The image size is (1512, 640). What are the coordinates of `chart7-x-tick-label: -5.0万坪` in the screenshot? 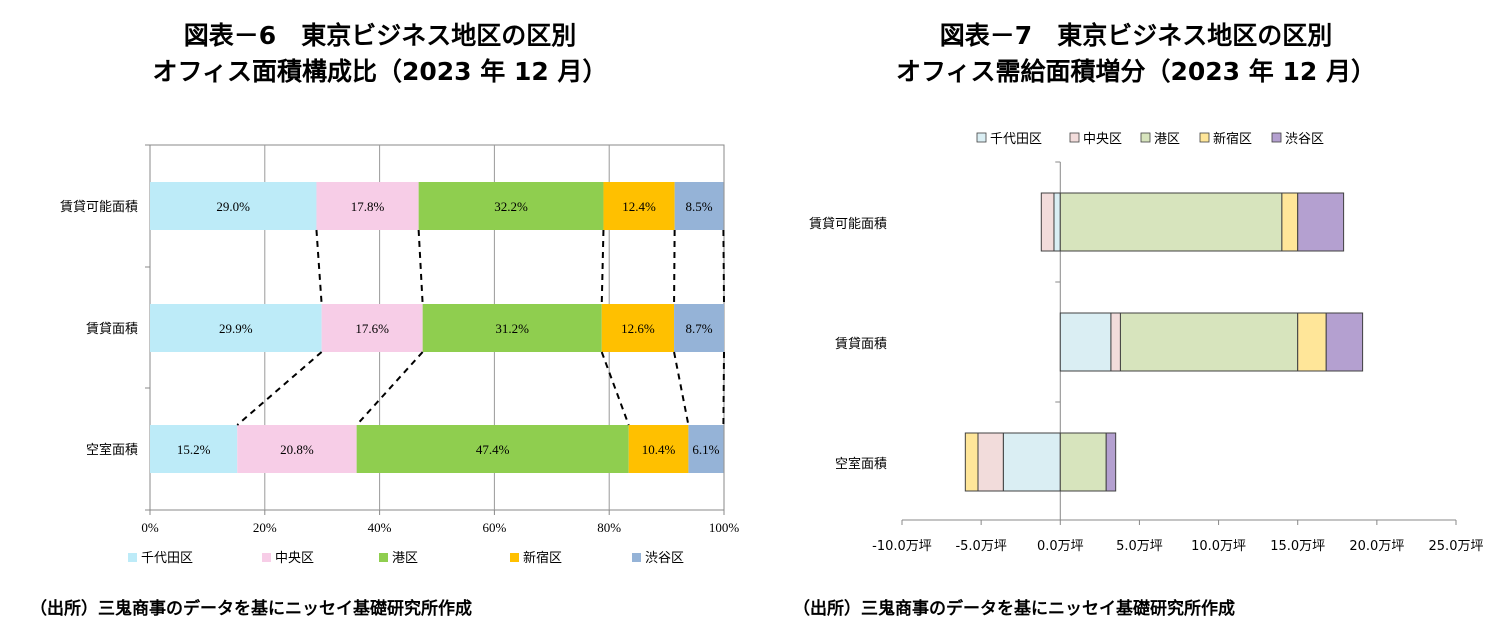 It's located at (980, 546).